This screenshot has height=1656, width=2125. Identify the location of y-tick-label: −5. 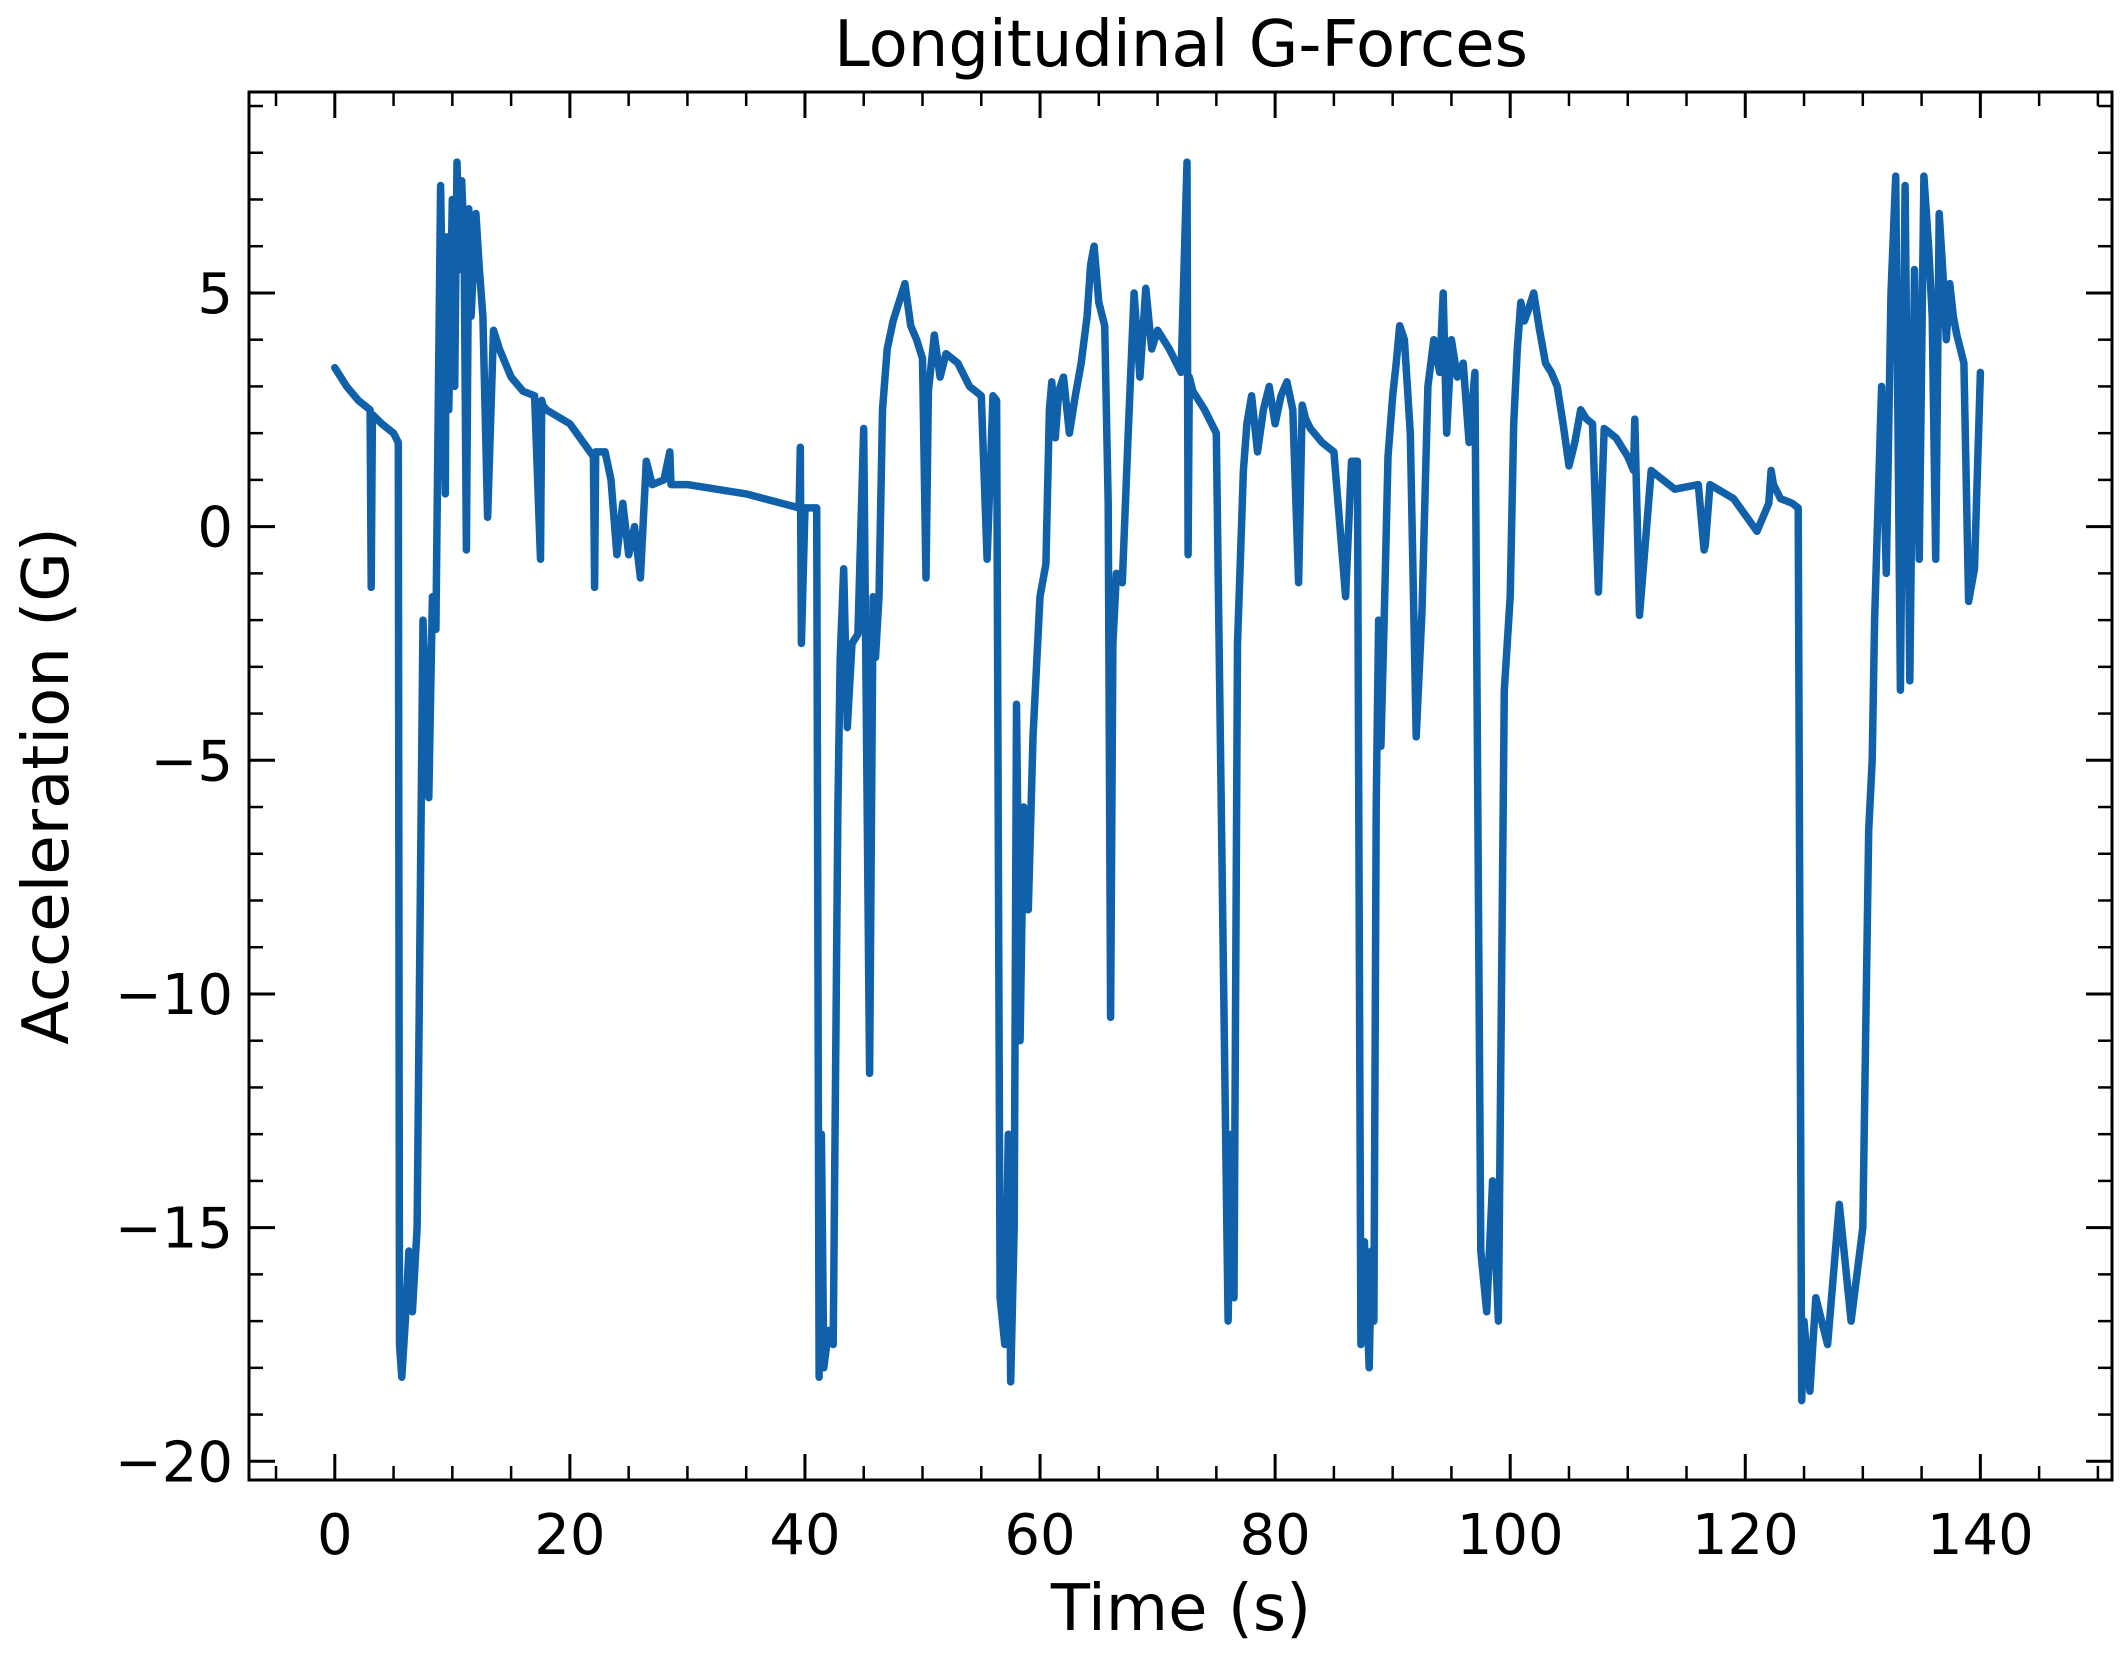
(191, 761).